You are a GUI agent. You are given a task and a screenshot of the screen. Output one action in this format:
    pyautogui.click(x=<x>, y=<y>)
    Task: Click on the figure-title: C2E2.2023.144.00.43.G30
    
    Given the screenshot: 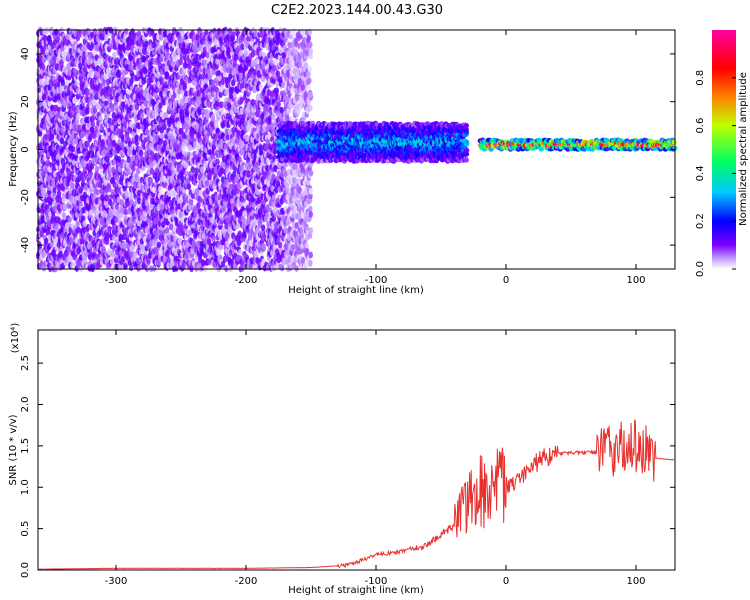 What is the action you would take?
    pyautogui.click(x=357, y=10)
    